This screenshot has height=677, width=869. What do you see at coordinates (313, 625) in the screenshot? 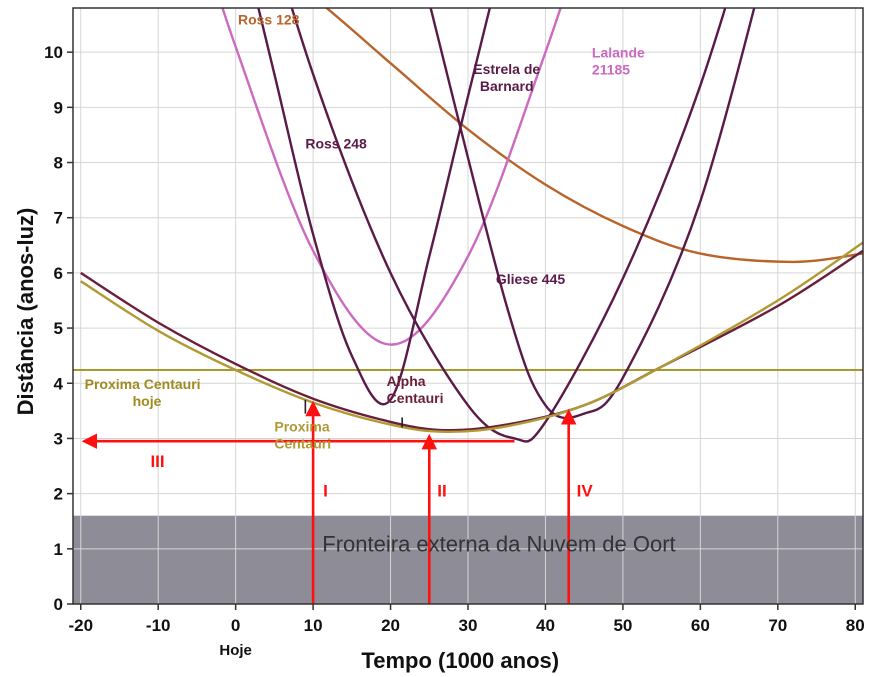
I see `x-tick-label: 10` at bounding box center [313, 625].